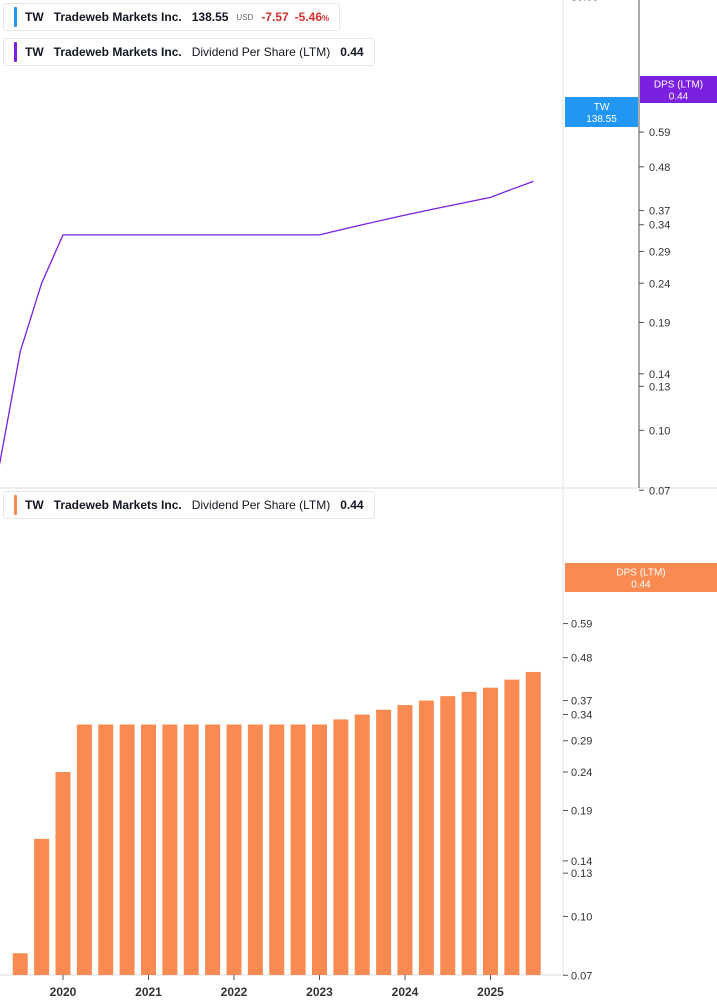  I want to click on bottom-axis-tick-label: 0.34, so click(581, 716).